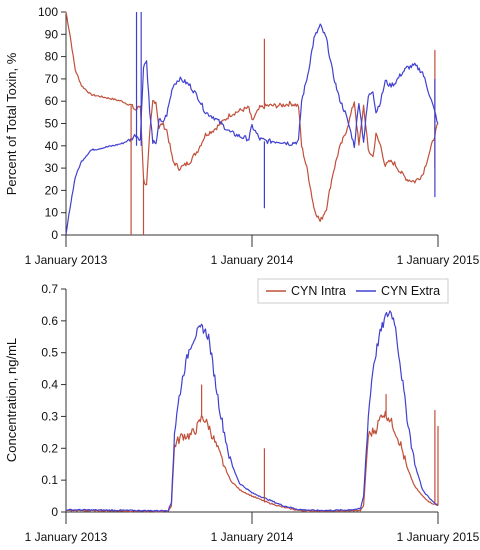 The height and width of the screenshot is (550, 480). I want to click on legend-label-cyn-intra: CYN Intra, so click(318, 291).